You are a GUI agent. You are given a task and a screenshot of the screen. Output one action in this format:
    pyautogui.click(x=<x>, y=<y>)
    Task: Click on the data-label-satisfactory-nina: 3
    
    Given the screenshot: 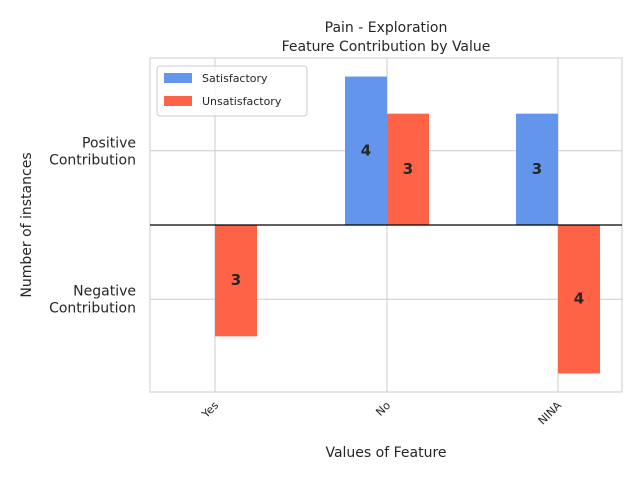 What is the action you would take?
    pyautogui.click(x=537, y=169)
    